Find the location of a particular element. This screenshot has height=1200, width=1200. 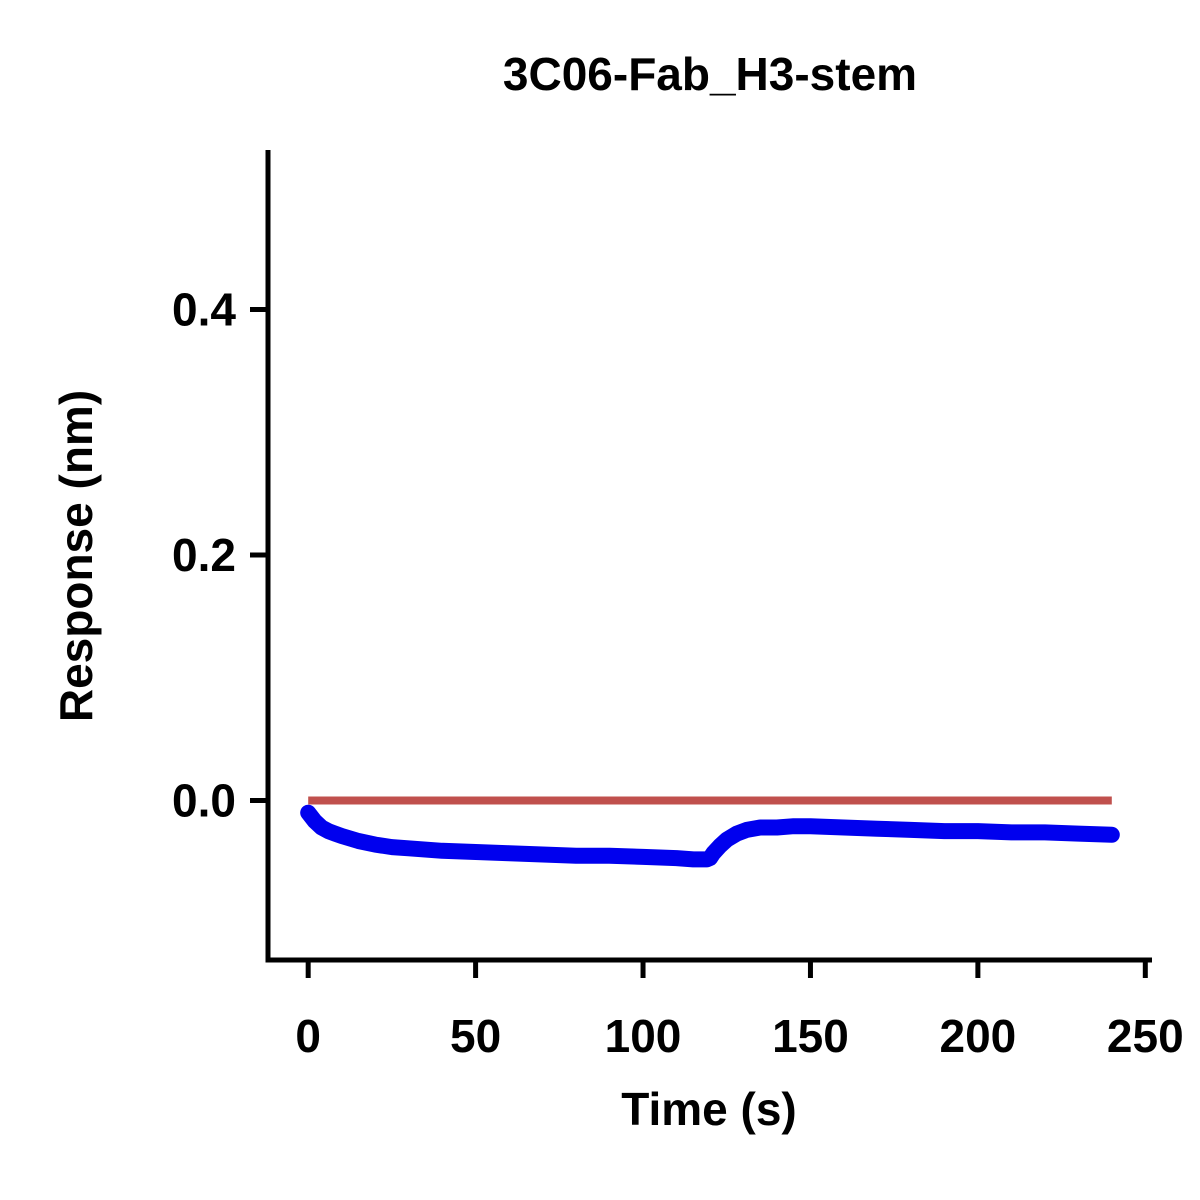

y-axis-label: Response (nm) is located at coordinates (76, 556).